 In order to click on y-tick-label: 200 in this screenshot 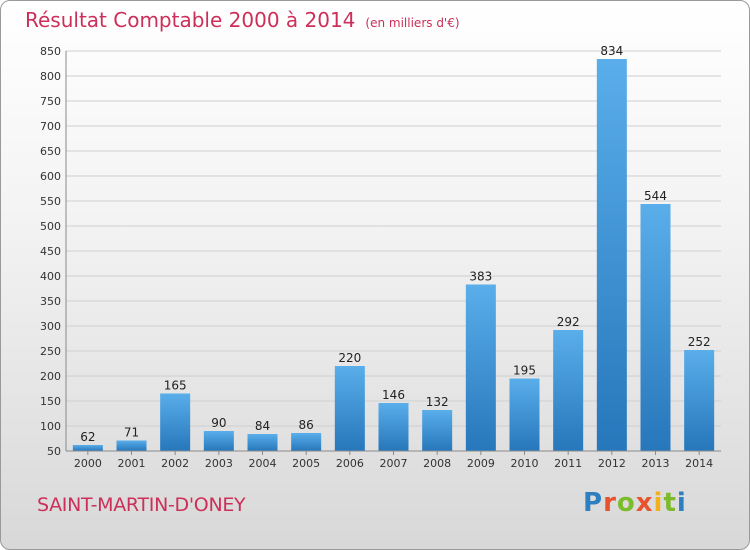, I will do `click(50, 376)`.